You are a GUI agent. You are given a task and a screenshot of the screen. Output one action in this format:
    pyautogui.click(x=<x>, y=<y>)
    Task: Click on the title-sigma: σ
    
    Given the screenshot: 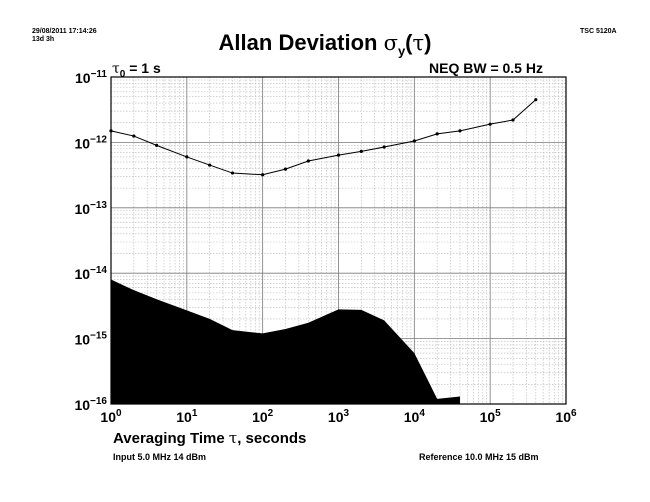 What is the action you would take?
    pyautogui.click(x=390, y=43)
    